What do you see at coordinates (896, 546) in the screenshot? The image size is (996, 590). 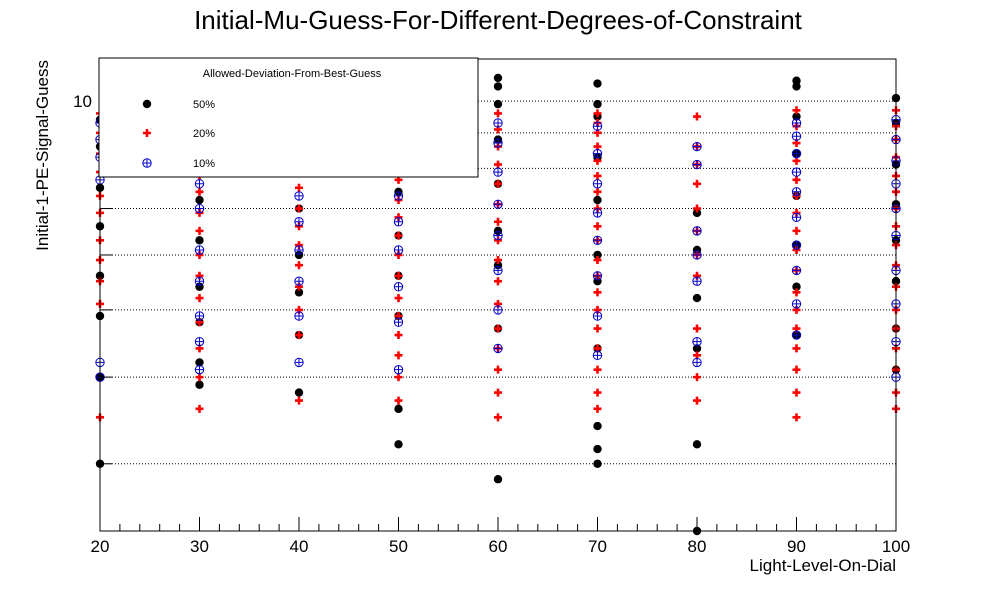 I see `x-tick-label: 100` at bounding box center [896, 546].